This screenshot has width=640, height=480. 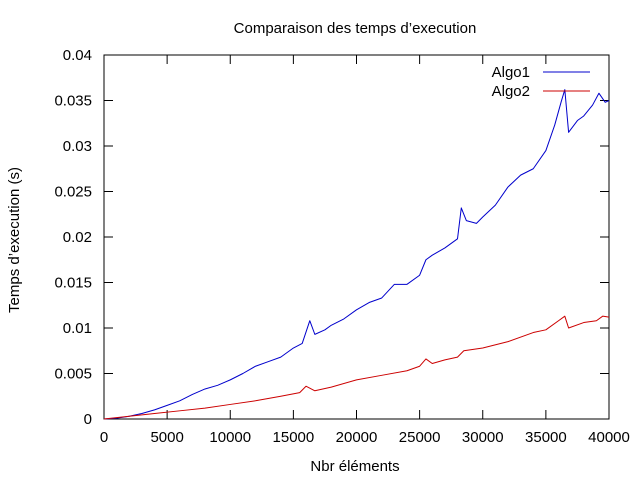 I want to click on y-tick-label-6: 0.03, so click(x=77, y=146).